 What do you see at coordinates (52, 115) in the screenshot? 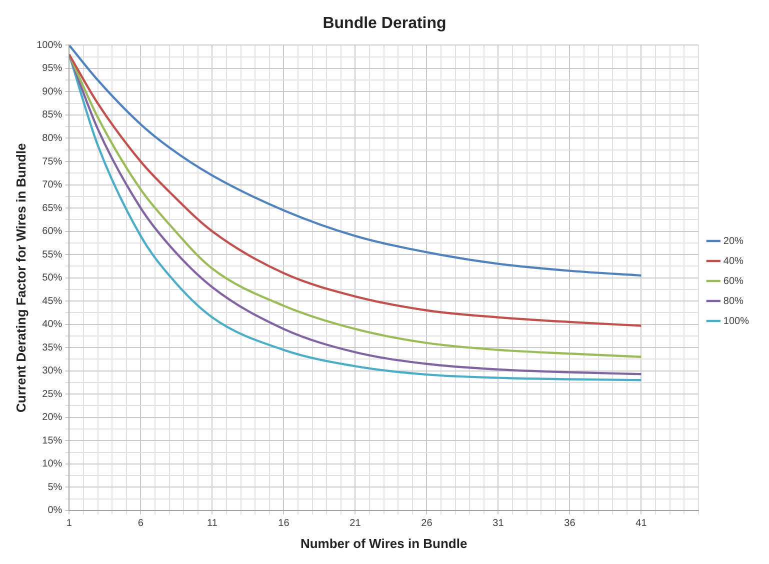
I see `y-tick-label: 85%` at bounding box center [52, 115].